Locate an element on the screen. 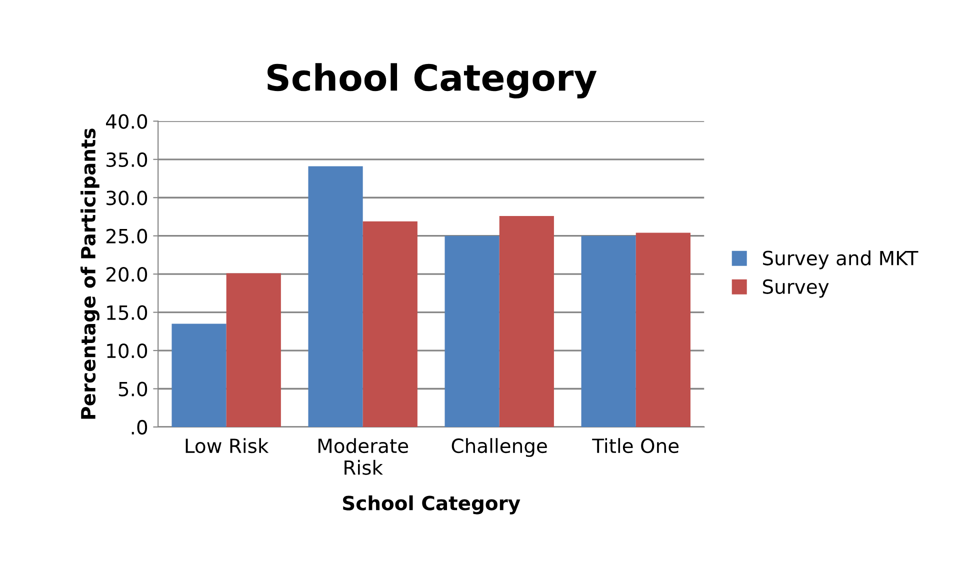 The width and height of the screenshot is (958, 577). y-tick-label: 35.0 is located at coordinates (127, 160).